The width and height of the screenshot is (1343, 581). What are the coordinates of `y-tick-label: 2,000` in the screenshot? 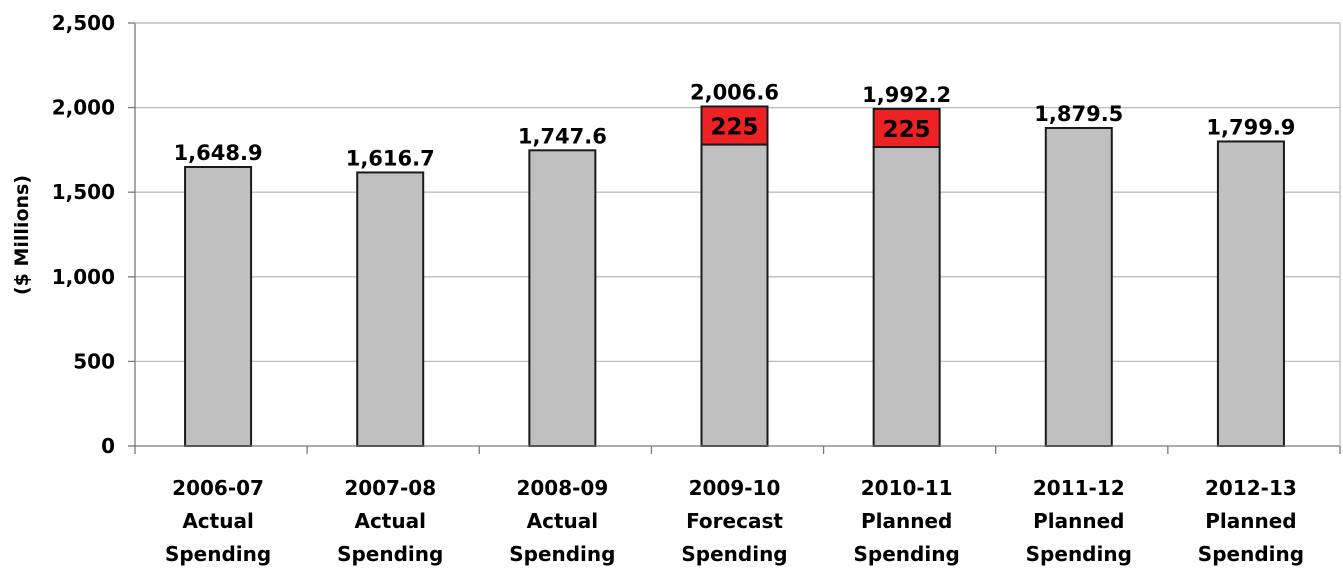 It's located at (83, 108).